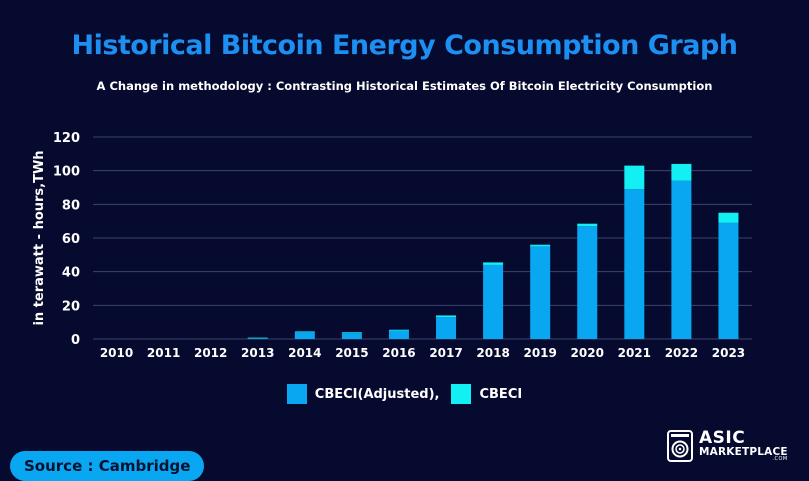  Describe the element at coordinates (587, 353) in the screenshot. I see `x-tick-label: 2020` at that location.